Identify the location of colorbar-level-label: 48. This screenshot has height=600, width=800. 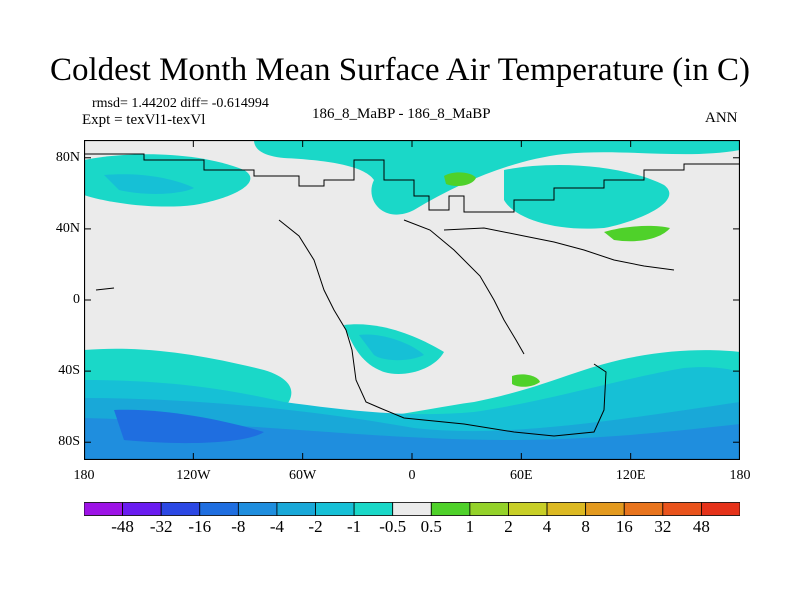
(701, 526).